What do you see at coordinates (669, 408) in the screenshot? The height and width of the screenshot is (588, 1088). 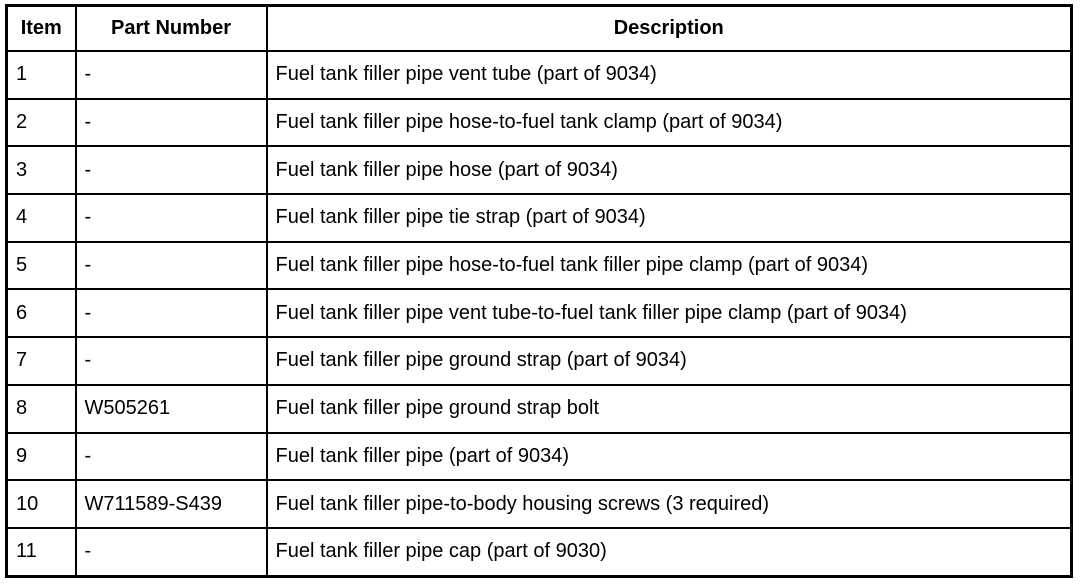 I see `description-cell: Fuel tank filler pipe ground strap bolt` at bounding box center [669, 408].